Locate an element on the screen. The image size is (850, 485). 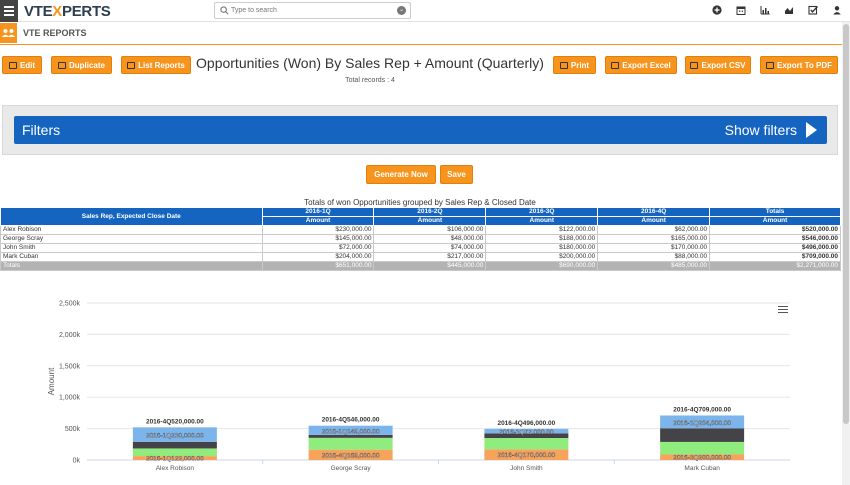
list-reports-button-label: List Reports is located at coordinates (161, 65).